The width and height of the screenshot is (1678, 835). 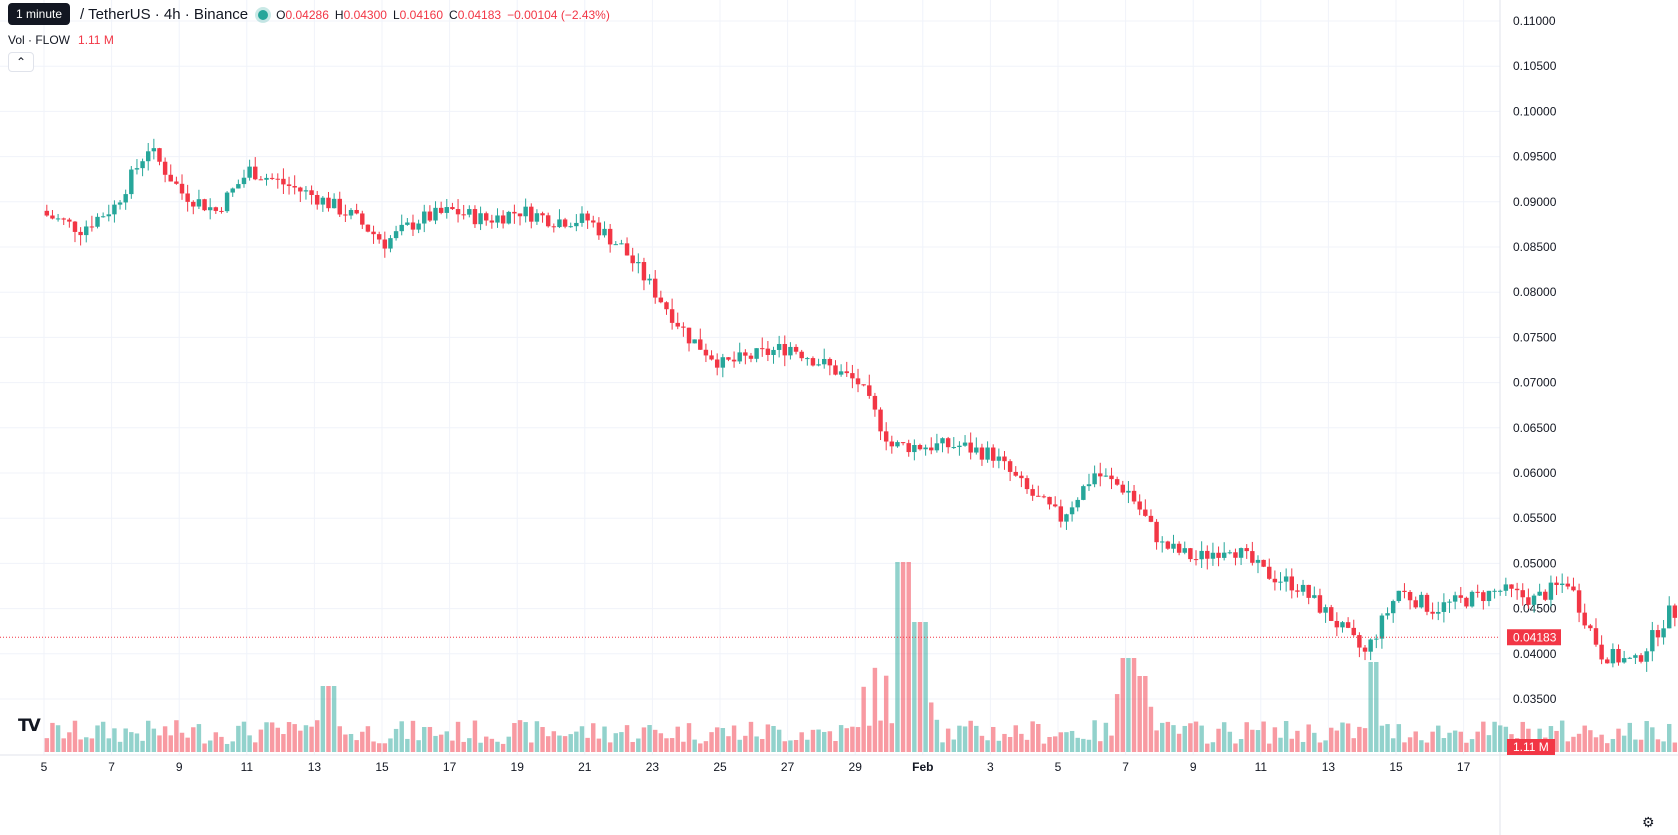 I want to click on ohlc-change: −0.00104 (−2.43%), so click(x=558, y=14).